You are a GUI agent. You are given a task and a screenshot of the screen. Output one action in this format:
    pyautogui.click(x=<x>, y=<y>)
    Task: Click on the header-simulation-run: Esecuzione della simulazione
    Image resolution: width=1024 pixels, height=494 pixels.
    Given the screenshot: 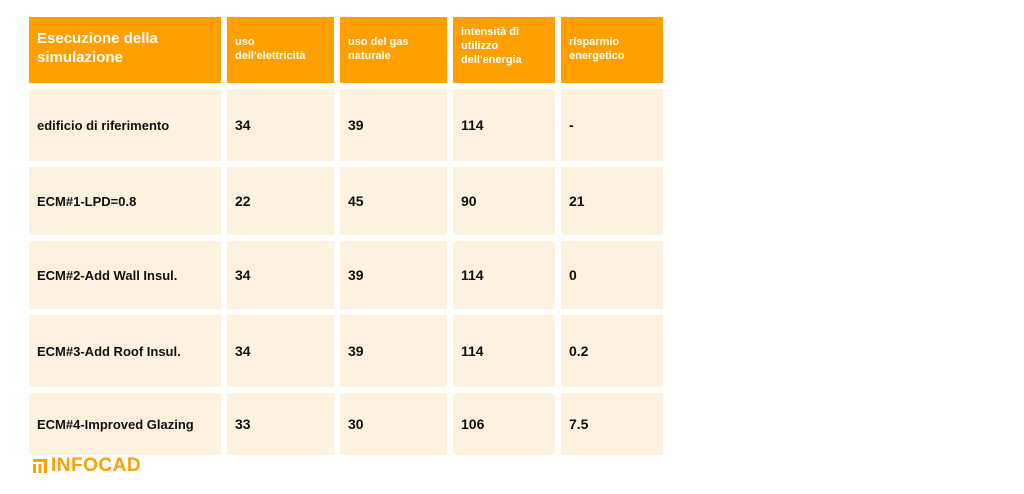 What is the action you would take?
    pyautogui.click(x=125, y=50)
    